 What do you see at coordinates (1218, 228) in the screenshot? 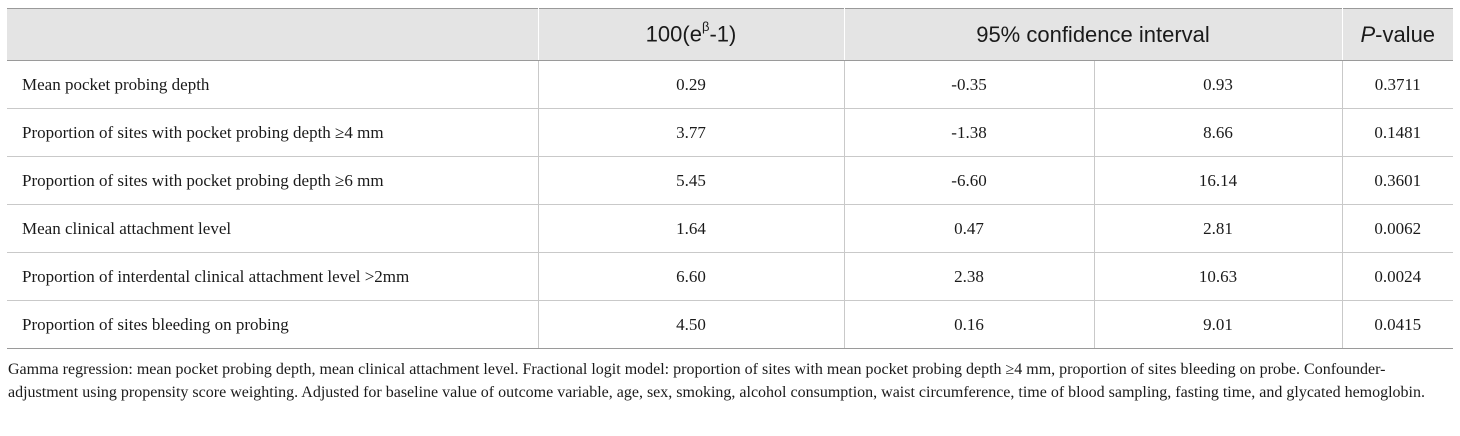
I see `row-ci-high: 2.81` at bounding box center [1218, 228].